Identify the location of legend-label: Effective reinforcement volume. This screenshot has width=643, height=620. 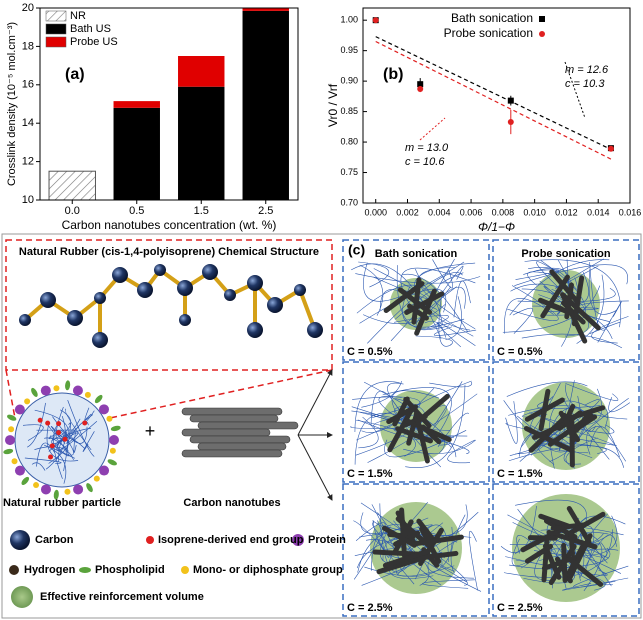
(122, 597).